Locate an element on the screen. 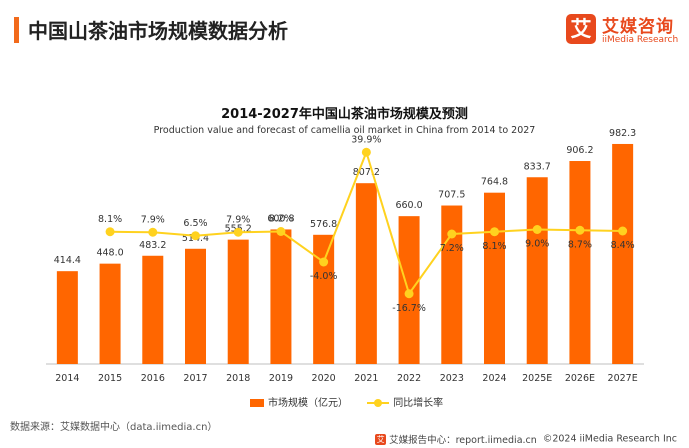 The width and height of the screenshot is (689, 448). x-tick-label: 2020 is located at coordinates (324, 378).